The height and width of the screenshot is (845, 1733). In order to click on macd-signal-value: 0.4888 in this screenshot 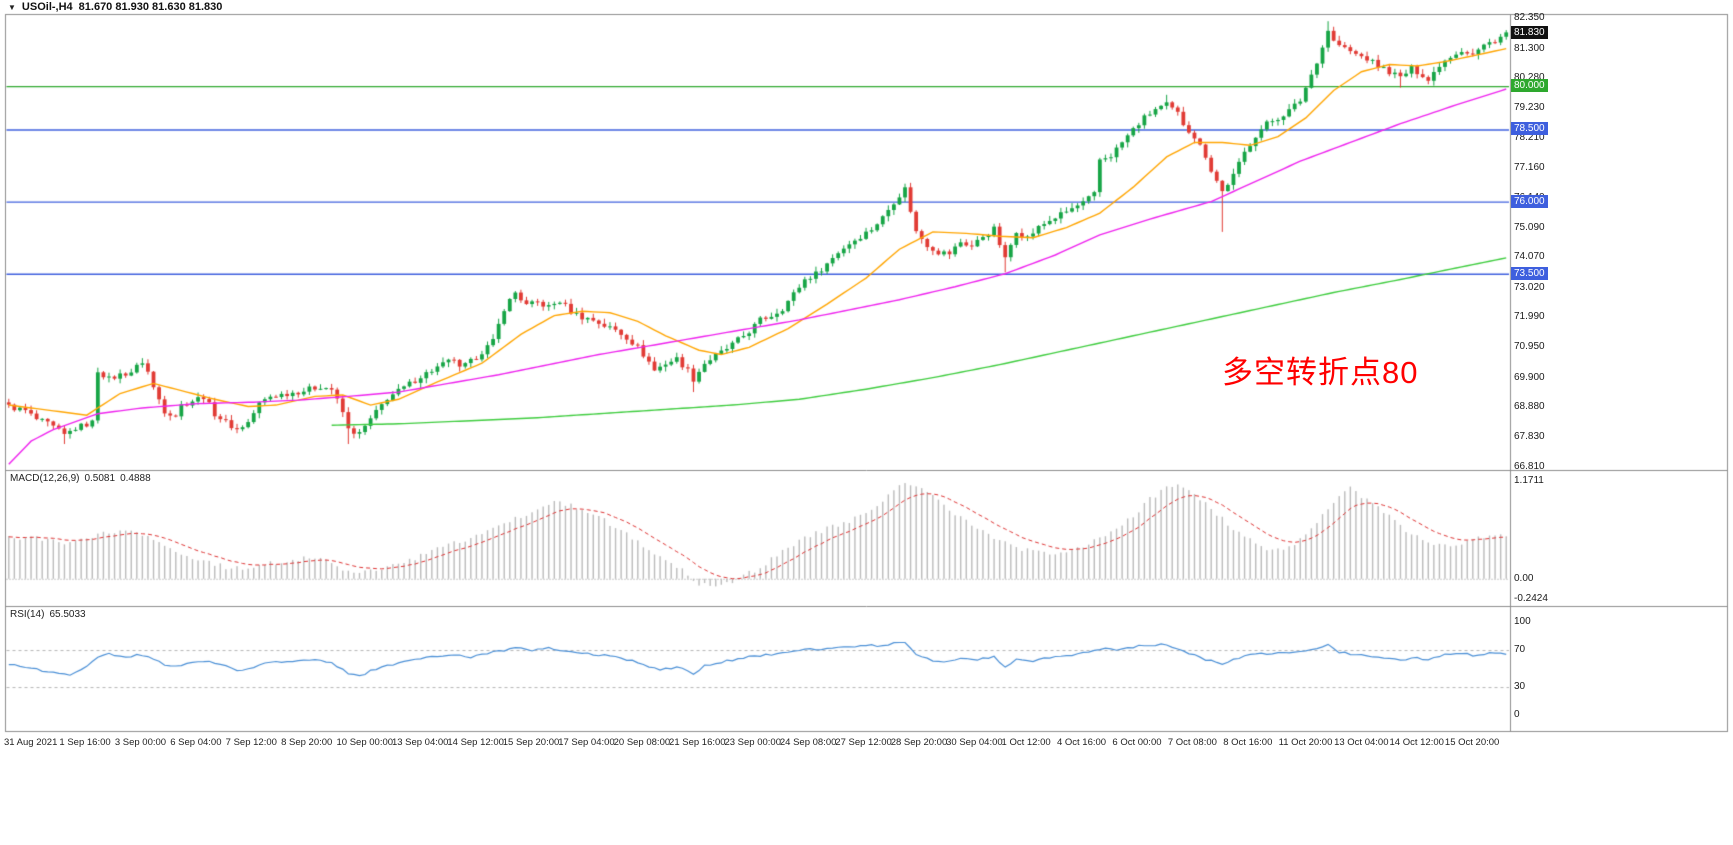, I will do `click(135, 478)`.